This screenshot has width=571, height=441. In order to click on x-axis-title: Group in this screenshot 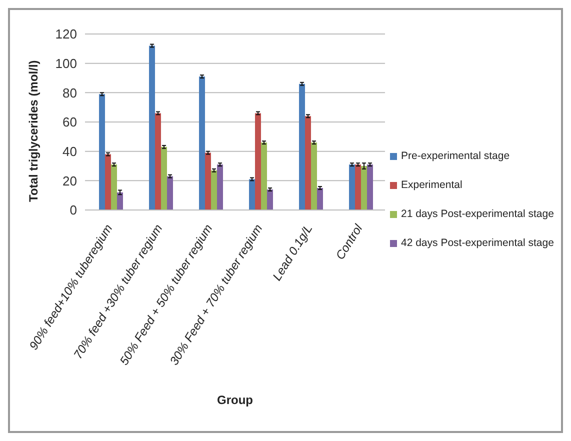, I will do `click(235, 400)`.